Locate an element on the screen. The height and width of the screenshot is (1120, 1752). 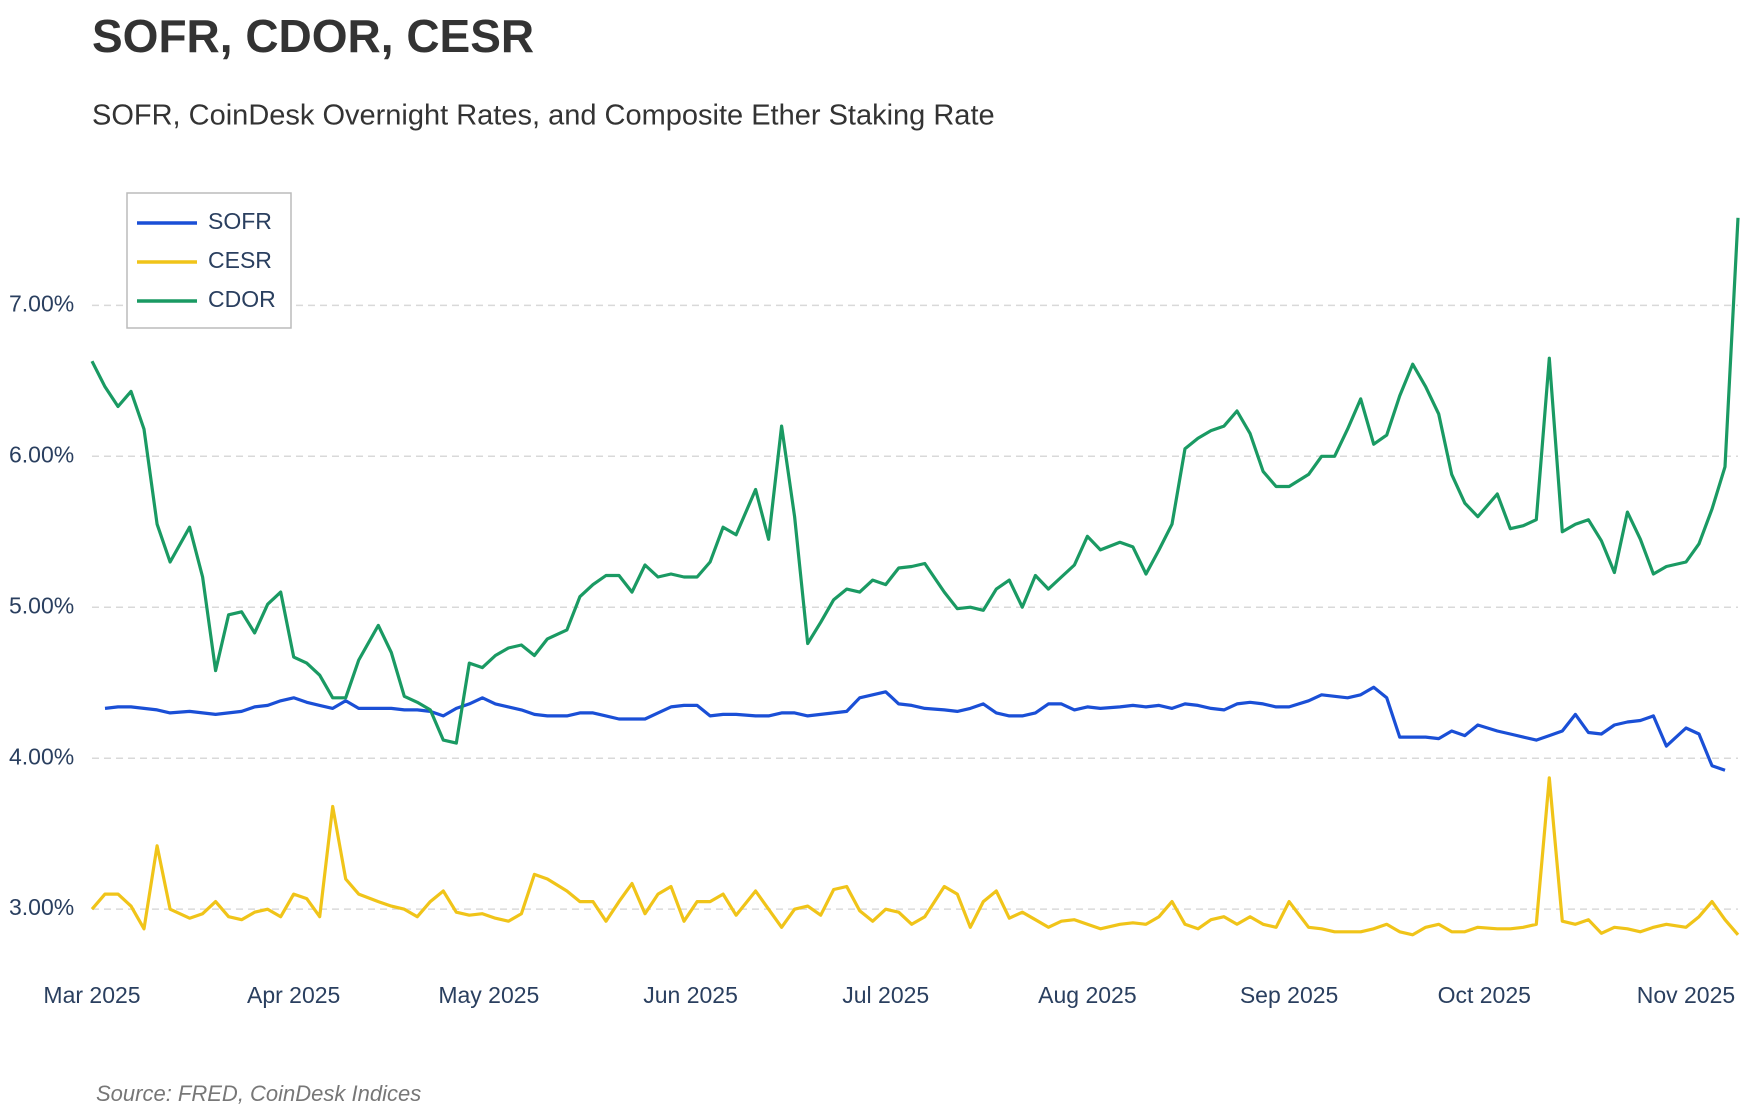
legend: SOFR CESR CDOR is located at coordinates (209, 260).